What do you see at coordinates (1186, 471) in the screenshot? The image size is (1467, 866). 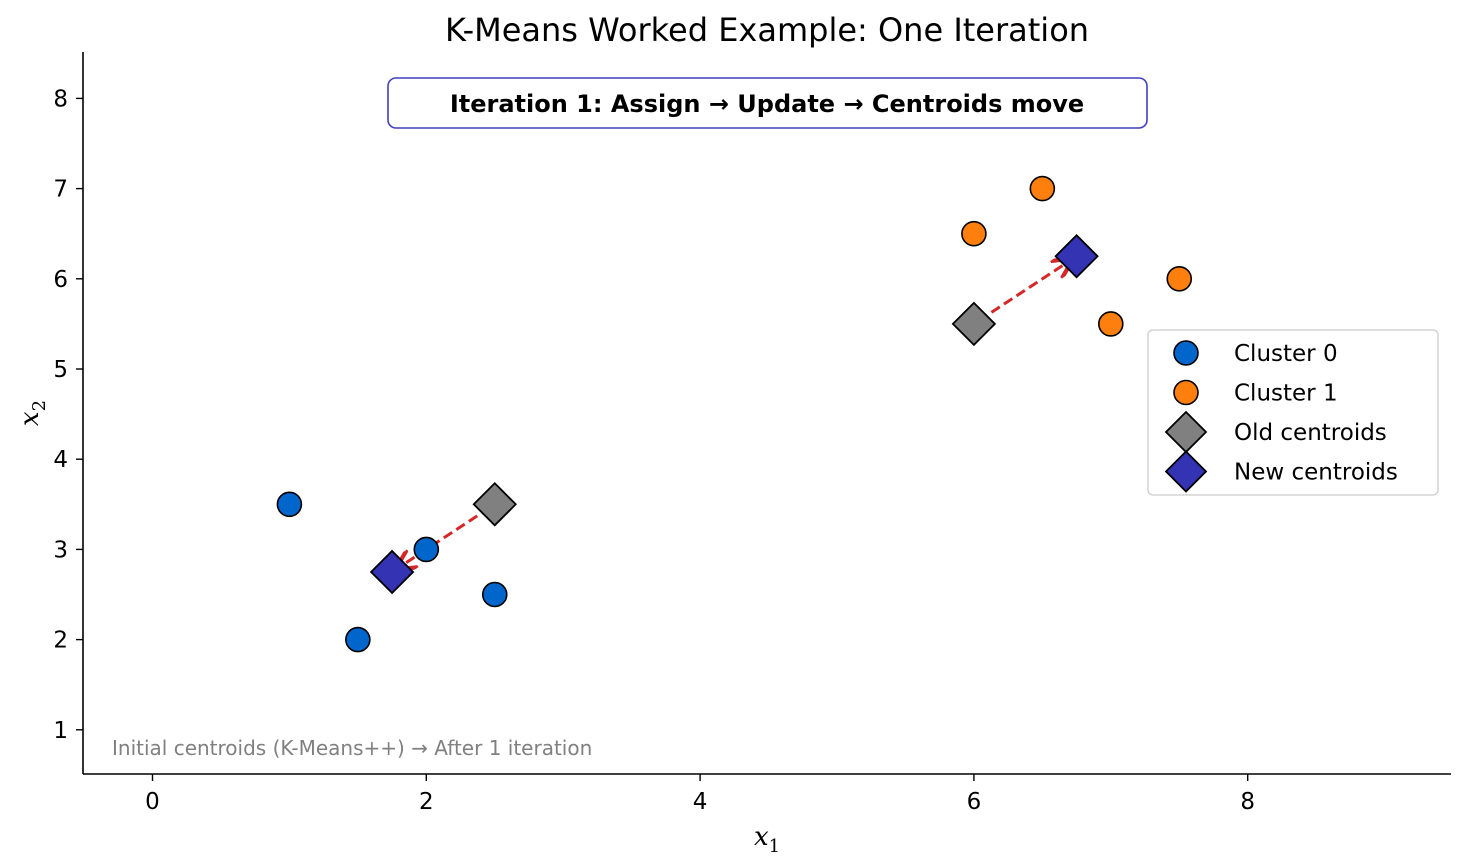 I see `legend-swatch-new-centroids` at bounding box center [1186, 471].